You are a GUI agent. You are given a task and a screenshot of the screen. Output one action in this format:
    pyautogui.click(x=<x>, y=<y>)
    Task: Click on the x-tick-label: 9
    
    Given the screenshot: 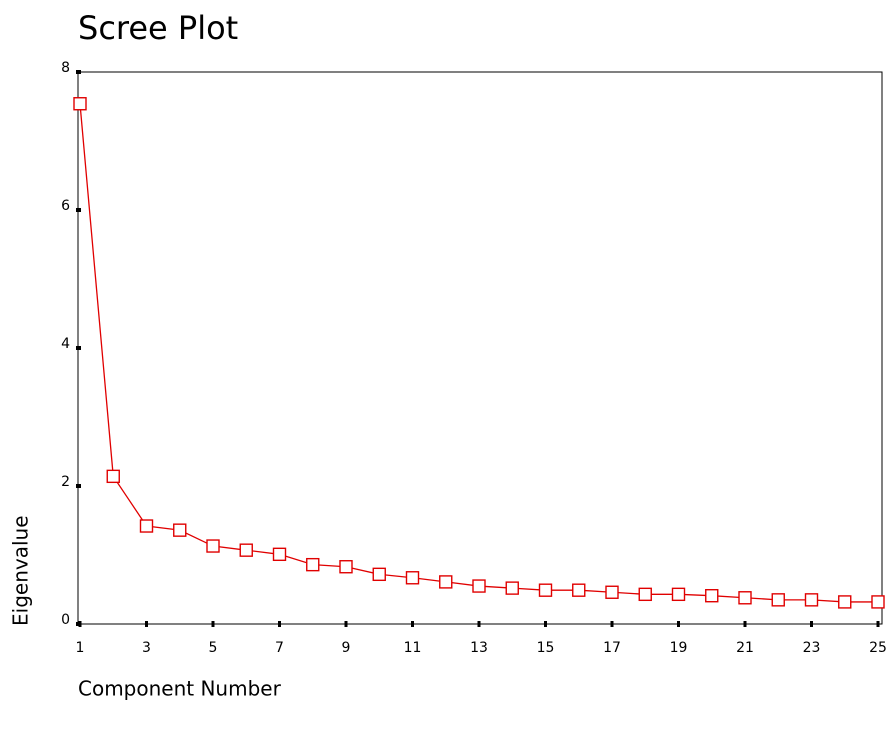 What is the action you would take?
    pyautogui.click(x=346, y=648)
    